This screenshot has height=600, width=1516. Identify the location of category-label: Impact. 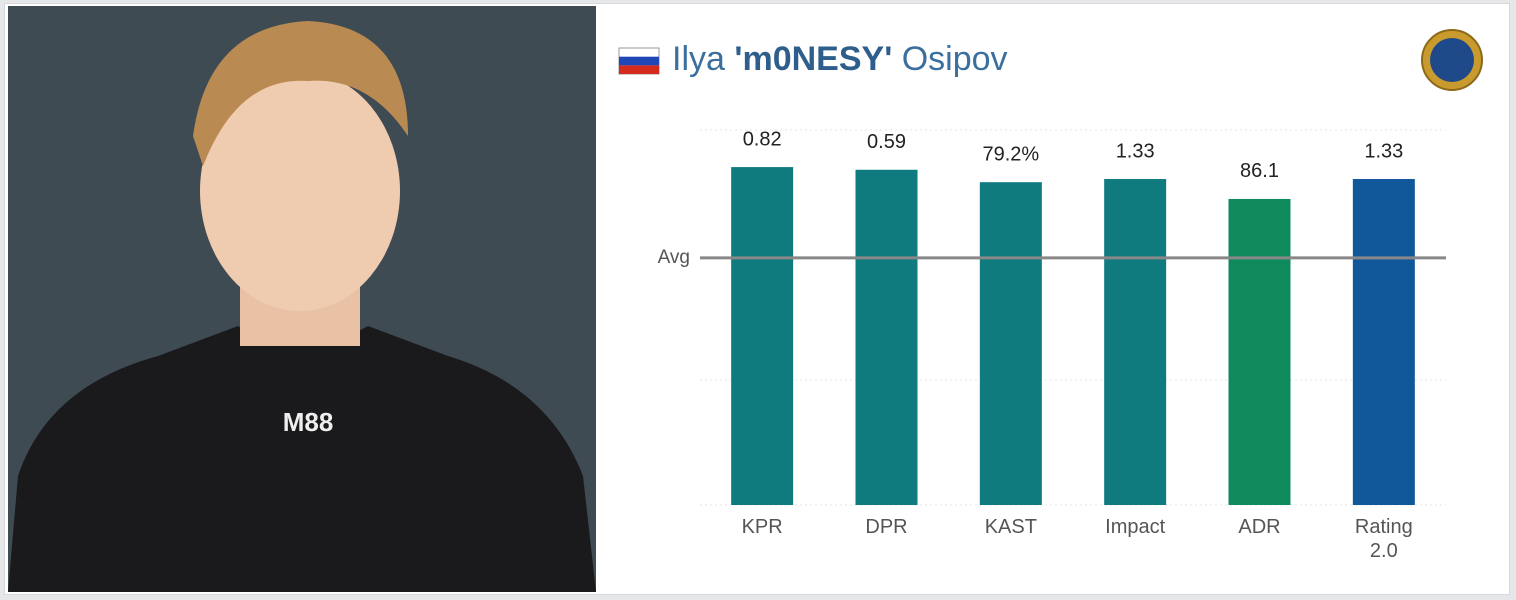
(1135, 527).